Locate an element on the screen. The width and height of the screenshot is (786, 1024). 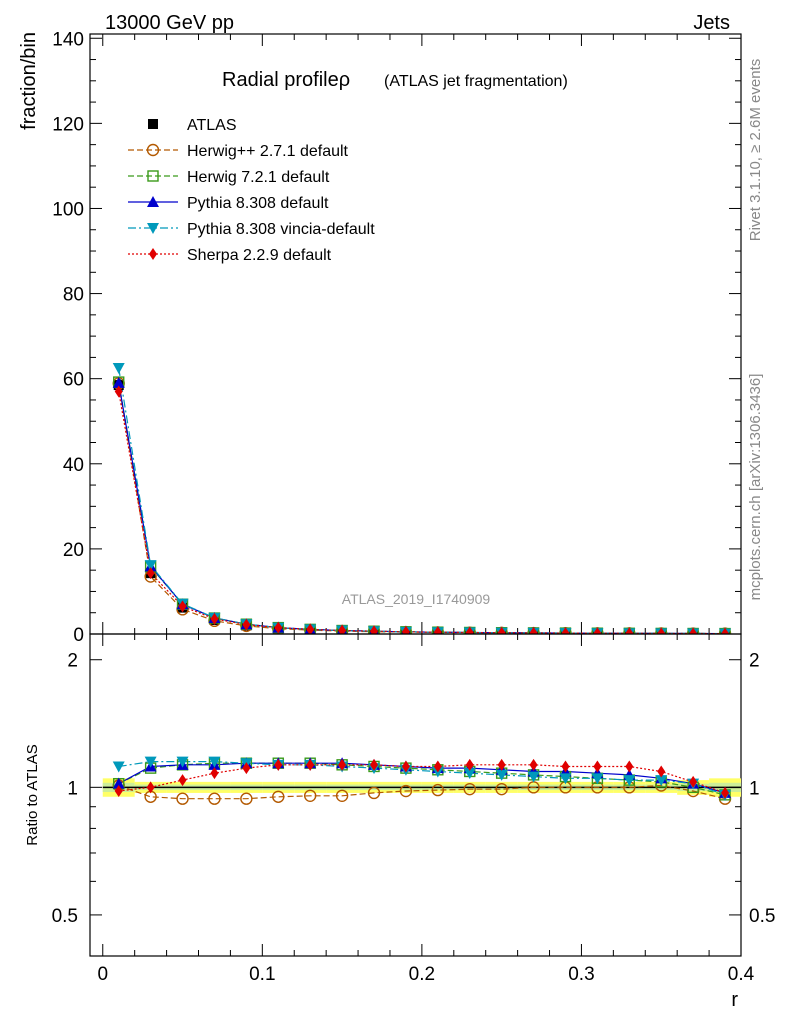
x-tick-label: 0.1 is located at coordinates (262, 974).